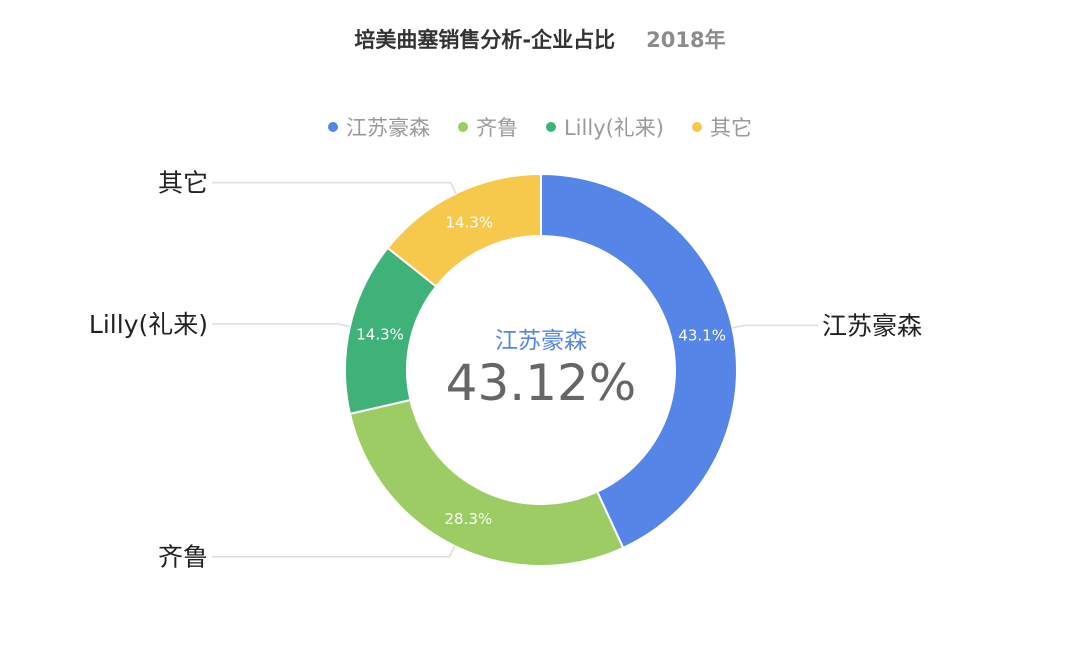  Describe the element at coordinates (183, 183) in the screenshot. I see `slice-name-label: 其它` at that location.